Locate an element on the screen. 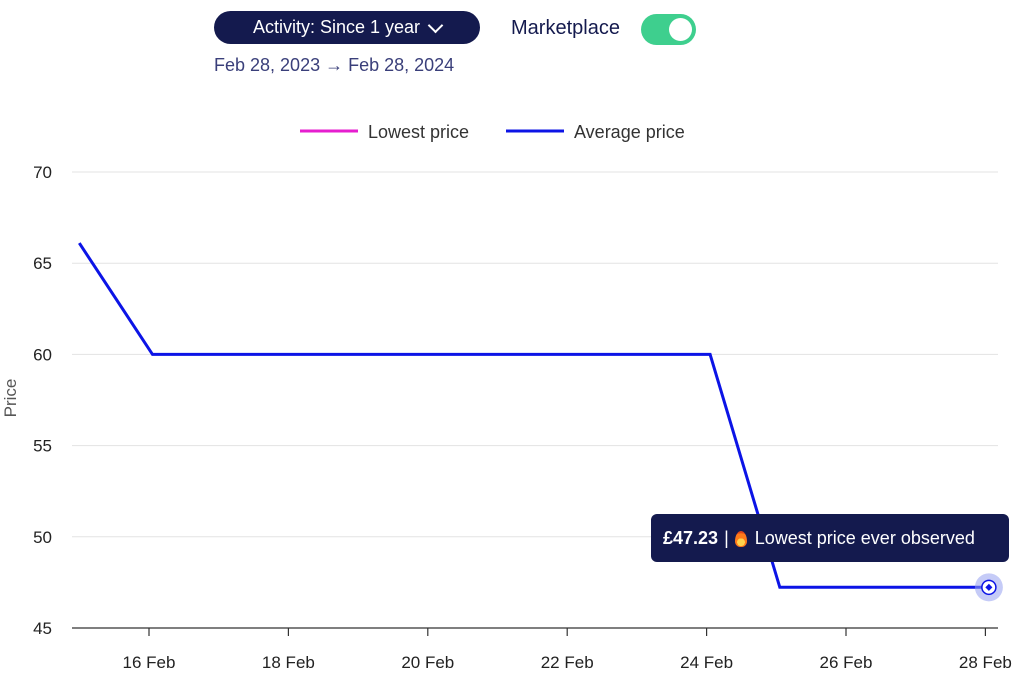 This screenshot has height=690, width=1024. tooltip-message: Lowest price ever observed is located at coordinates (864, 537).